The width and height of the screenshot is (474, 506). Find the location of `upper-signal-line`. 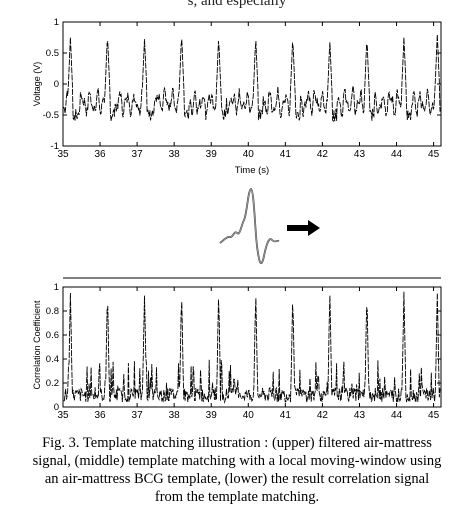

upper-signal-line is located at coordinates (252, 78).